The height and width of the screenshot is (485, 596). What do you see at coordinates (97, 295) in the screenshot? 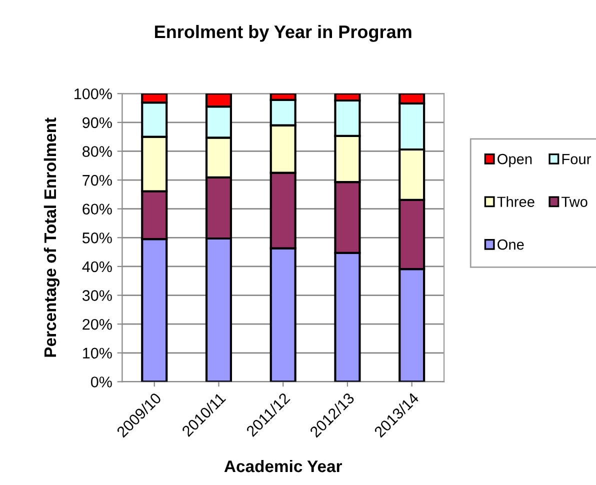
I see `y-tick-label: 30%` at bounding box center [97, 295].